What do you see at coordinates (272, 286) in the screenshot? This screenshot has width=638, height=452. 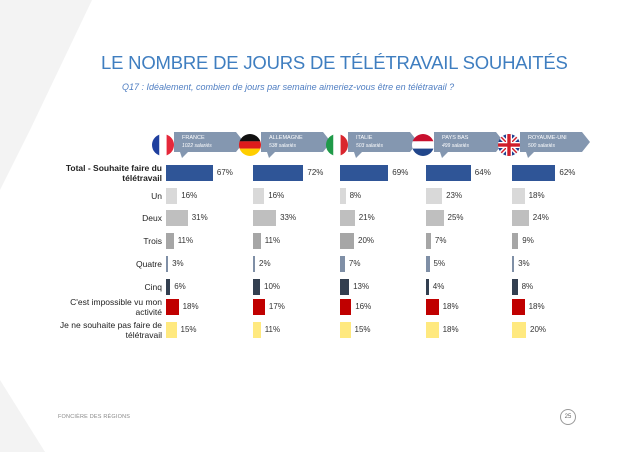 I see `value-label-allemagne-cinq: 10%` at bounding box center [272, 286].